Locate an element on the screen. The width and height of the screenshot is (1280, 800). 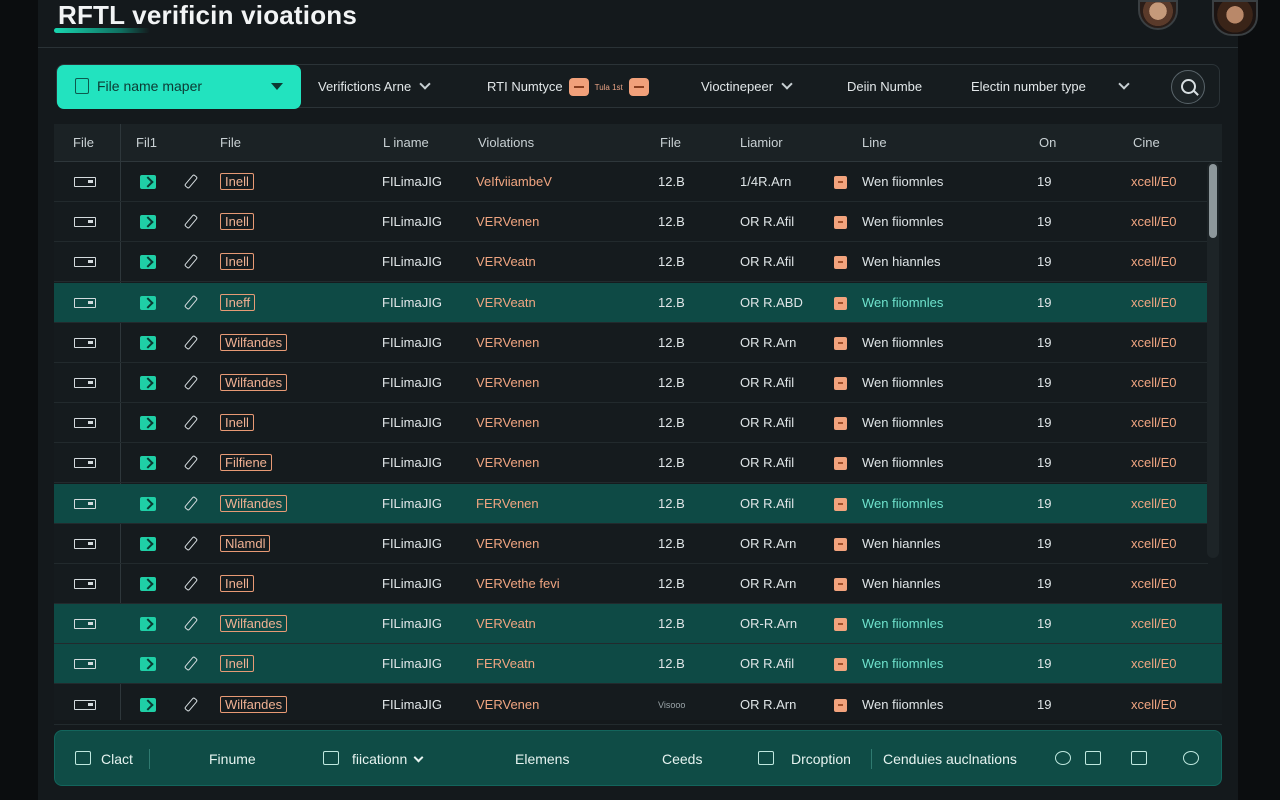
chart-icon is located at coordinates (1139, 758).